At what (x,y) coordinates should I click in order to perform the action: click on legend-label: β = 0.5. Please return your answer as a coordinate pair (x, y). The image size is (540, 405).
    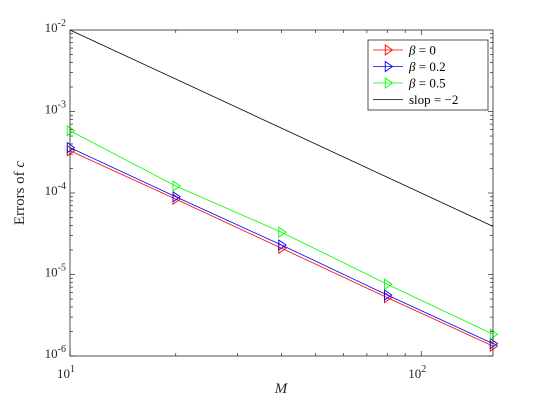
    Looking at the image, I should click on (427, 83).